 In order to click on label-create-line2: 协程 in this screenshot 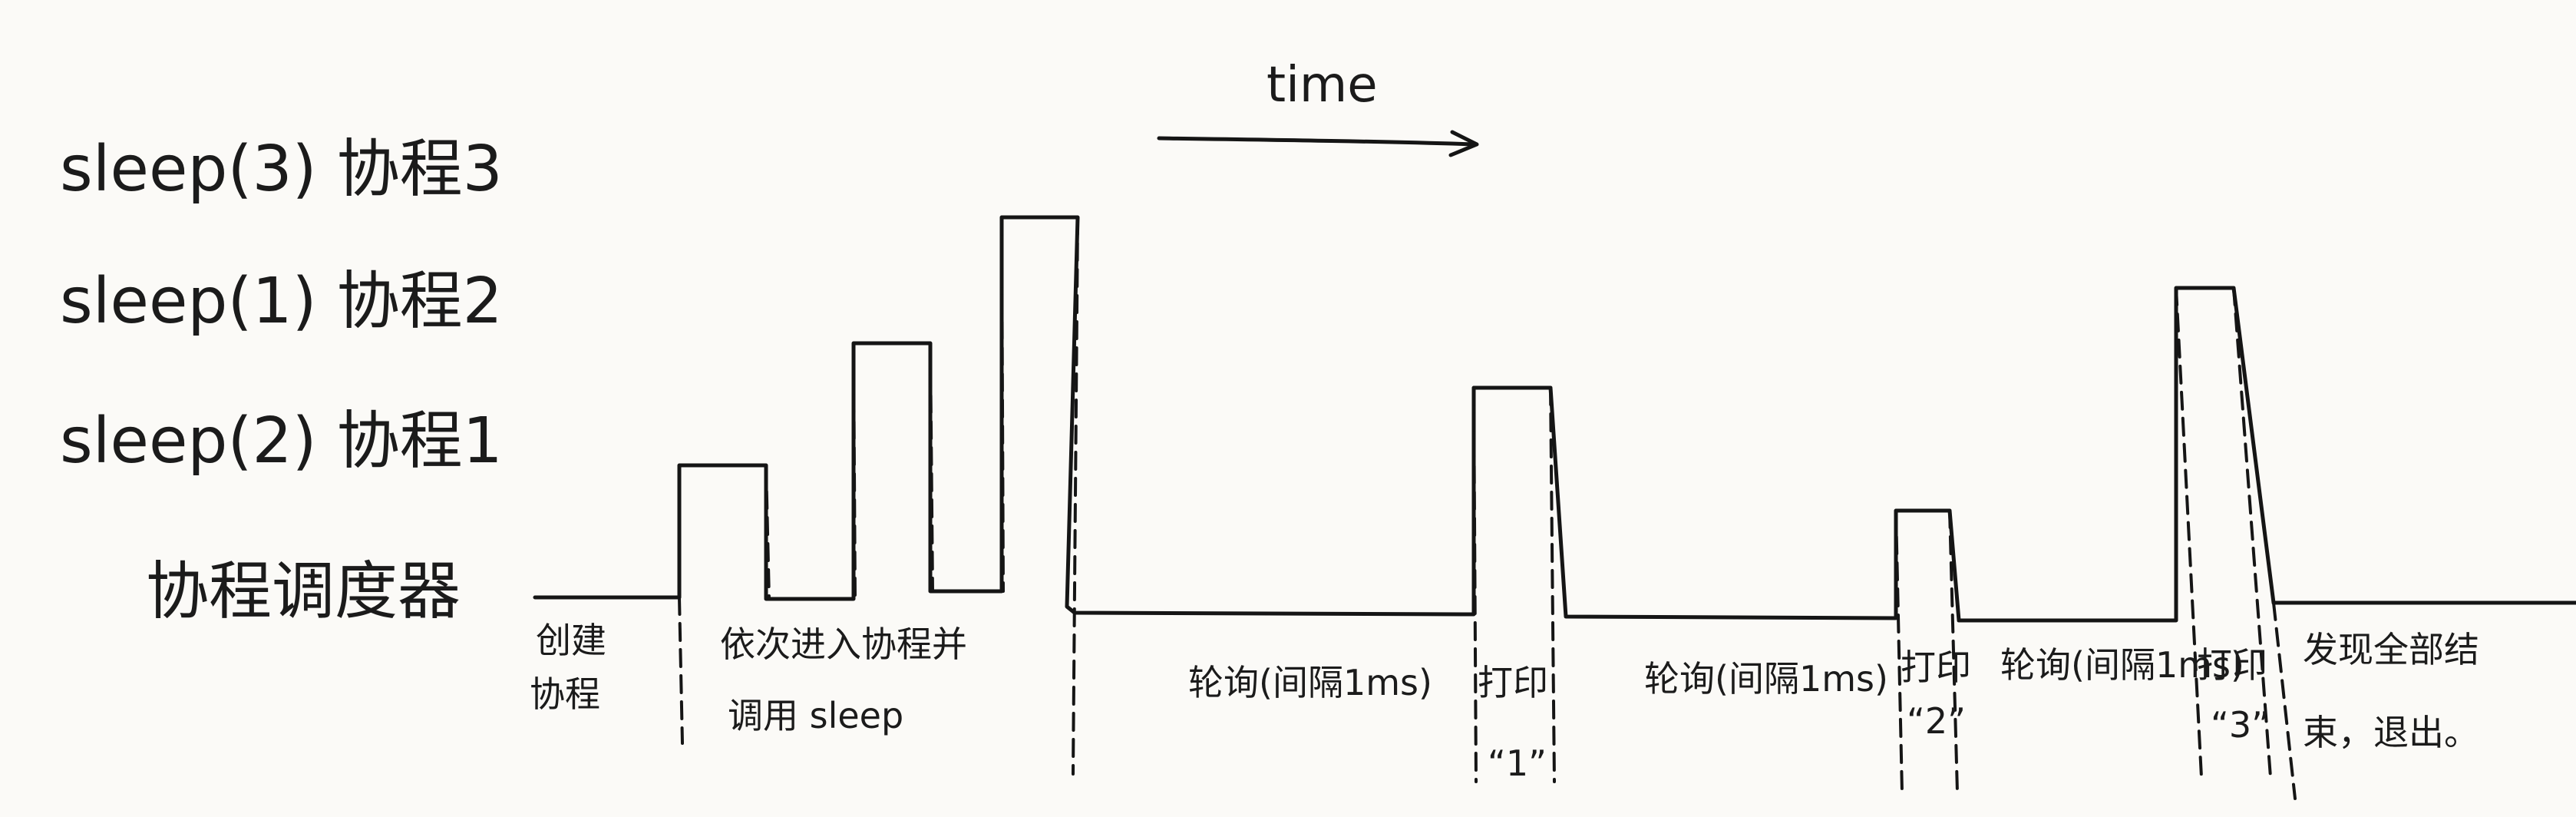, I will do `click(565, 694)`.